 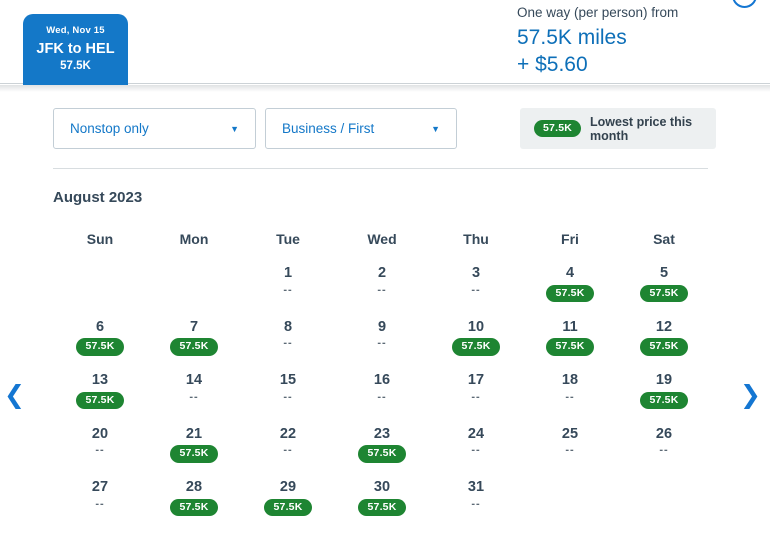 I want to click on calendar-day-cell: 2 --, so click(x=382, y=291).